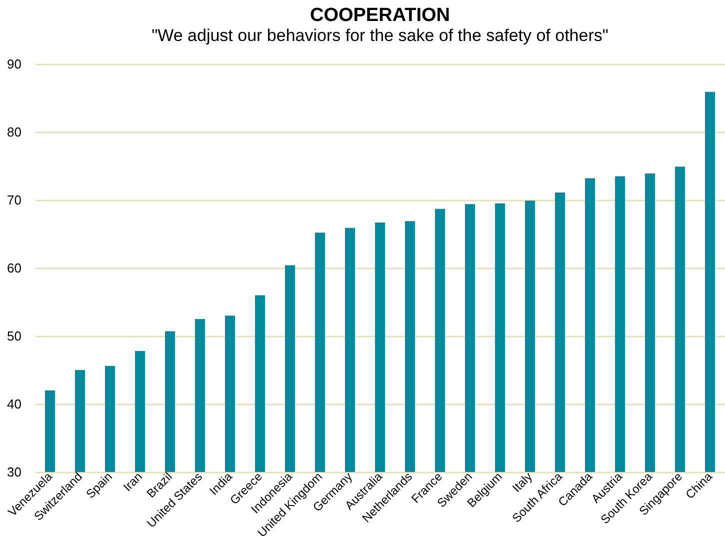 This screenshot has width=725, height=545. What do you see at coordinates (132, 482) in the screenshot?
I see `x-tick-label: Iran` at bounding box center [132, 482].